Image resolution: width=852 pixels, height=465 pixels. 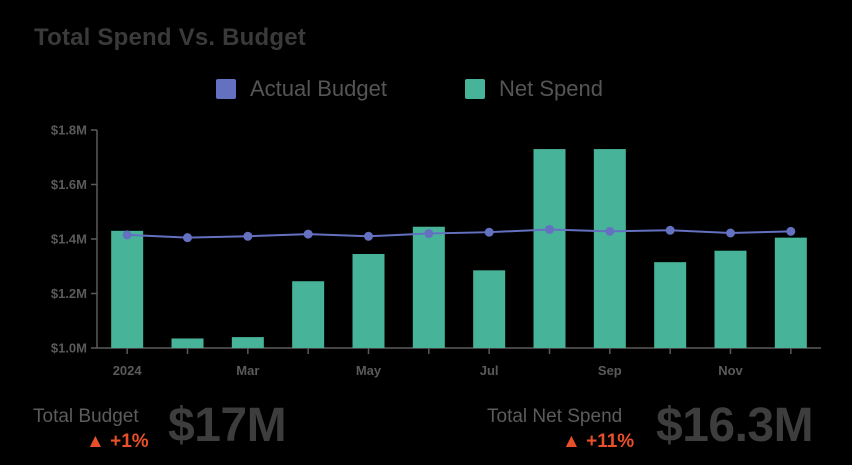 What do you see at coordinates (475, 89) in the screenshot?
I see `net-spend-swatch-icon` at bounding box center [475, 89].